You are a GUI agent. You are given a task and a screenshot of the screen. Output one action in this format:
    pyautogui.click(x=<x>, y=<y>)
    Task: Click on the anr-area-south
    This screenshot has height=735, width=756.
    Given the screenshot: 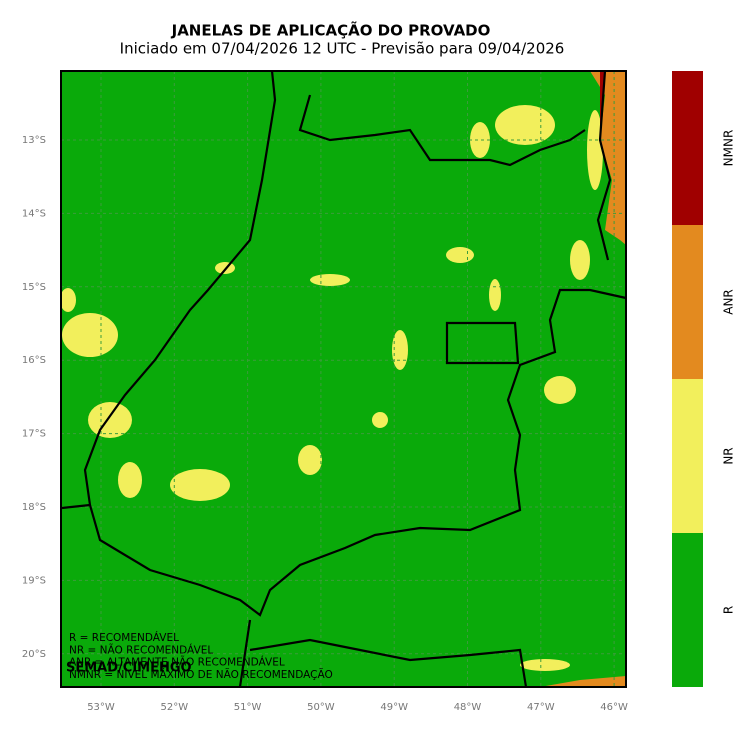 What is the action you would take?
    pyautogui.click(x=583, y=681)
    